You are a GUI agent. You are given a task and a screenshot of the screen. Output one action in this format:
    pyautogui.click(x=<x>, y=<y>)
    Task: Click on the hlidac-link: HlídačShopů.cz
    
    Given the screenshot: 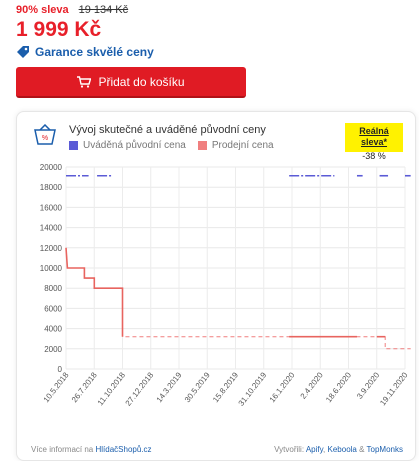 What is the action you would take?
    pyautogui.click(x=123, y=449)
    